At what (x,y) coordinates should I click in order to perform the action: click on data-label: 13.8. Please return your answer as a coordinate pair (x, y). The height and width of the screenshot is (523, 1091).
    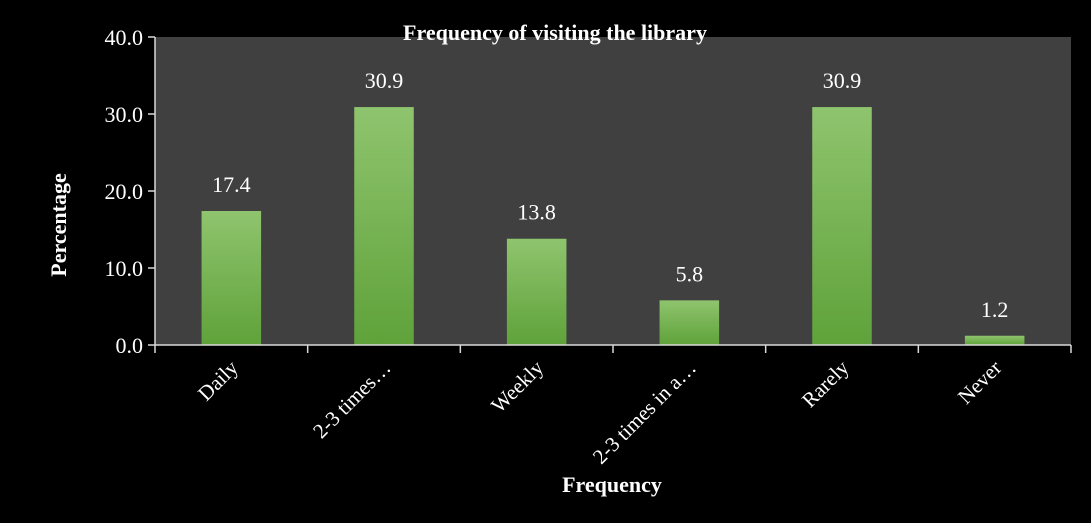
    Looking at the image, I should click on (536, 212).